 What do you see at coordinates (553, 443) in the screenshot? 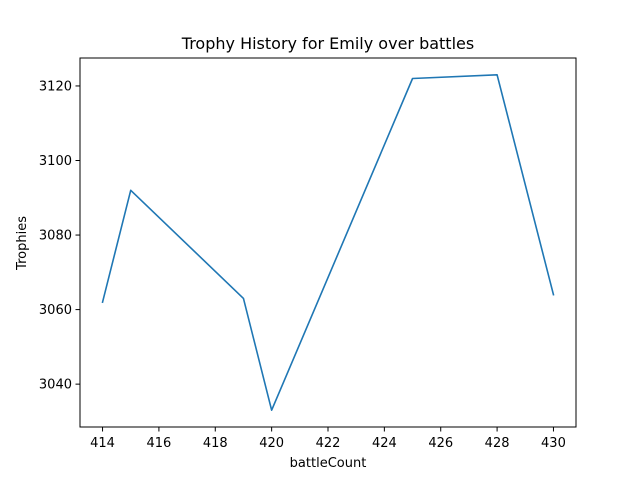
I see `x-tick-label: 430` at bounding box center [553, 443].